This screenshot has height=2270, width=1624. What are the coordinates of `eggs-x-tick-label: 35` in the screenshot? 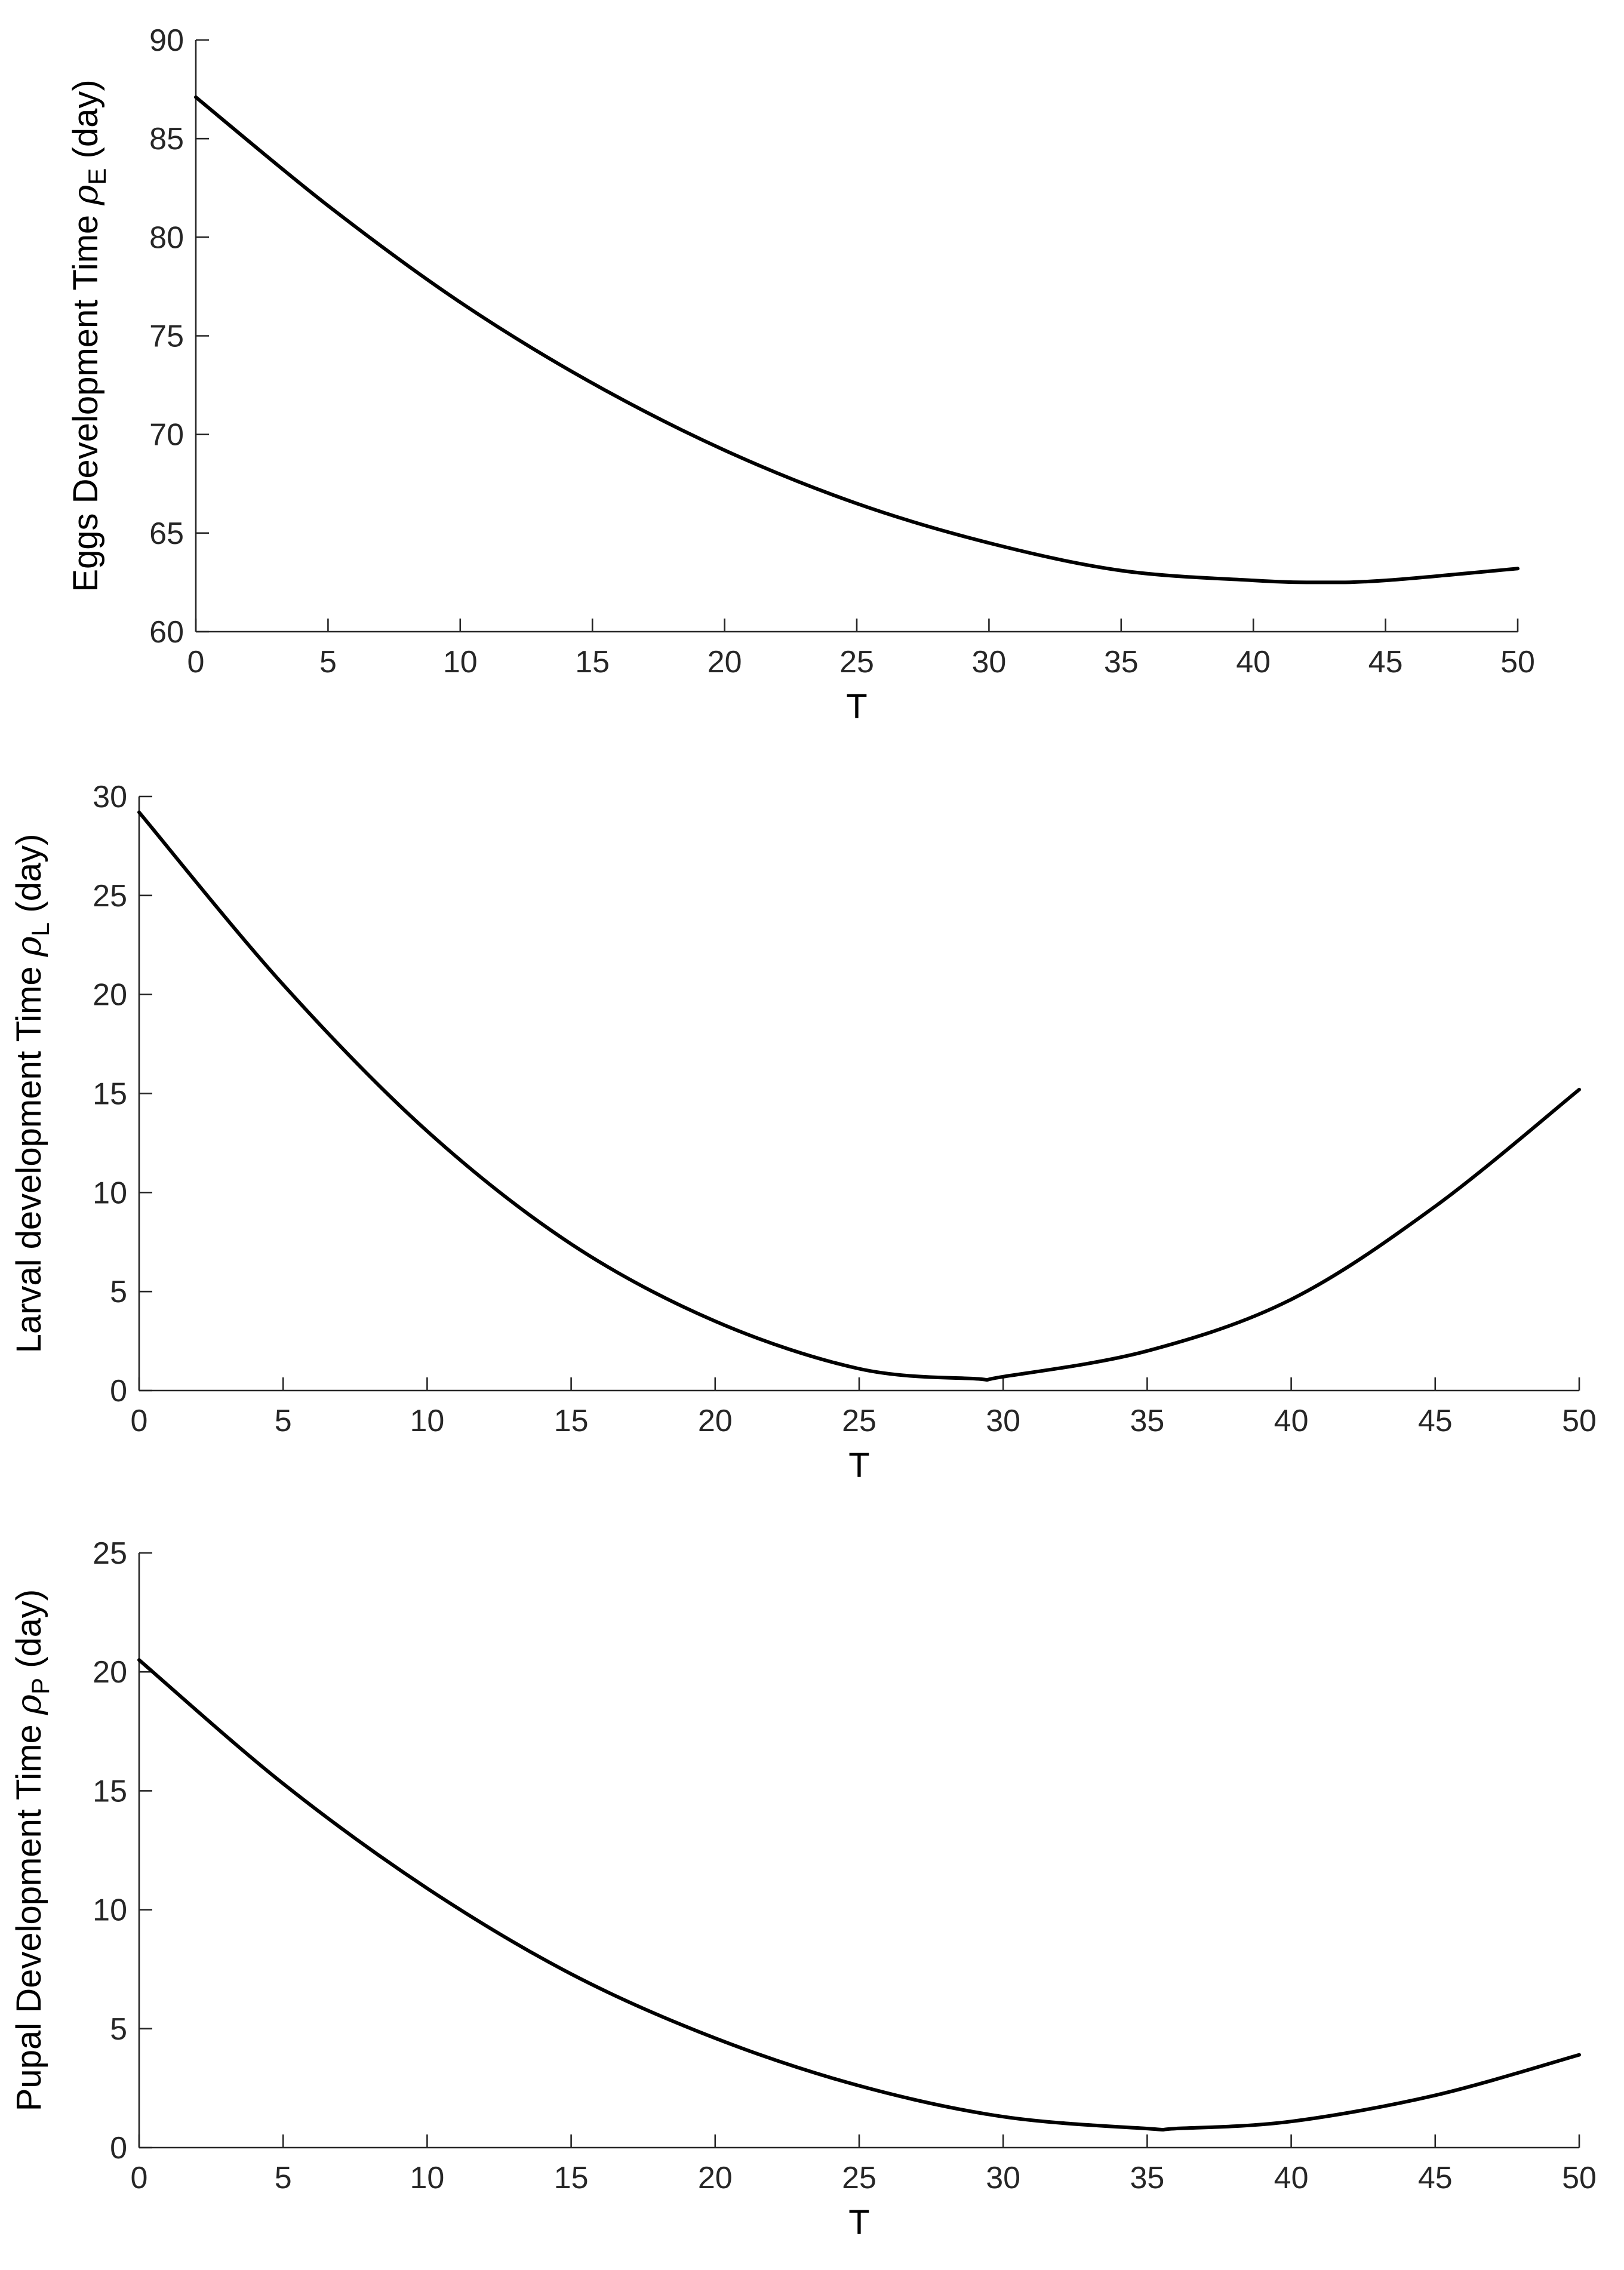 It's located at (1121, 662).